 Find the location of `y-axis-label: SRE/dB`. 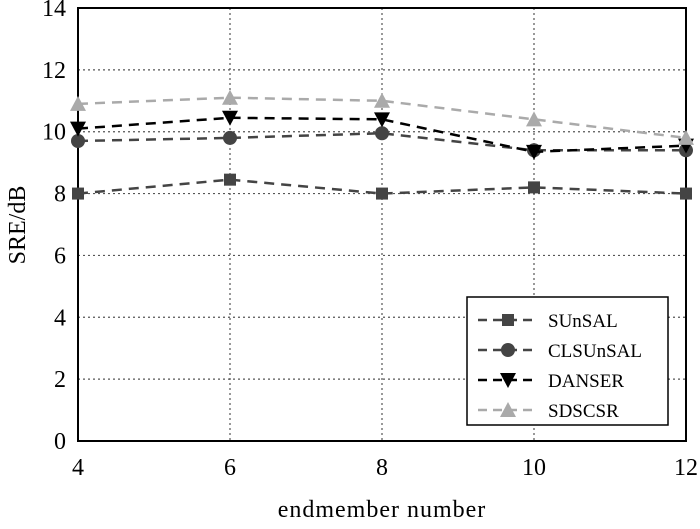

y-axis-label: SRE/dB is located at coordinates (18, 225).